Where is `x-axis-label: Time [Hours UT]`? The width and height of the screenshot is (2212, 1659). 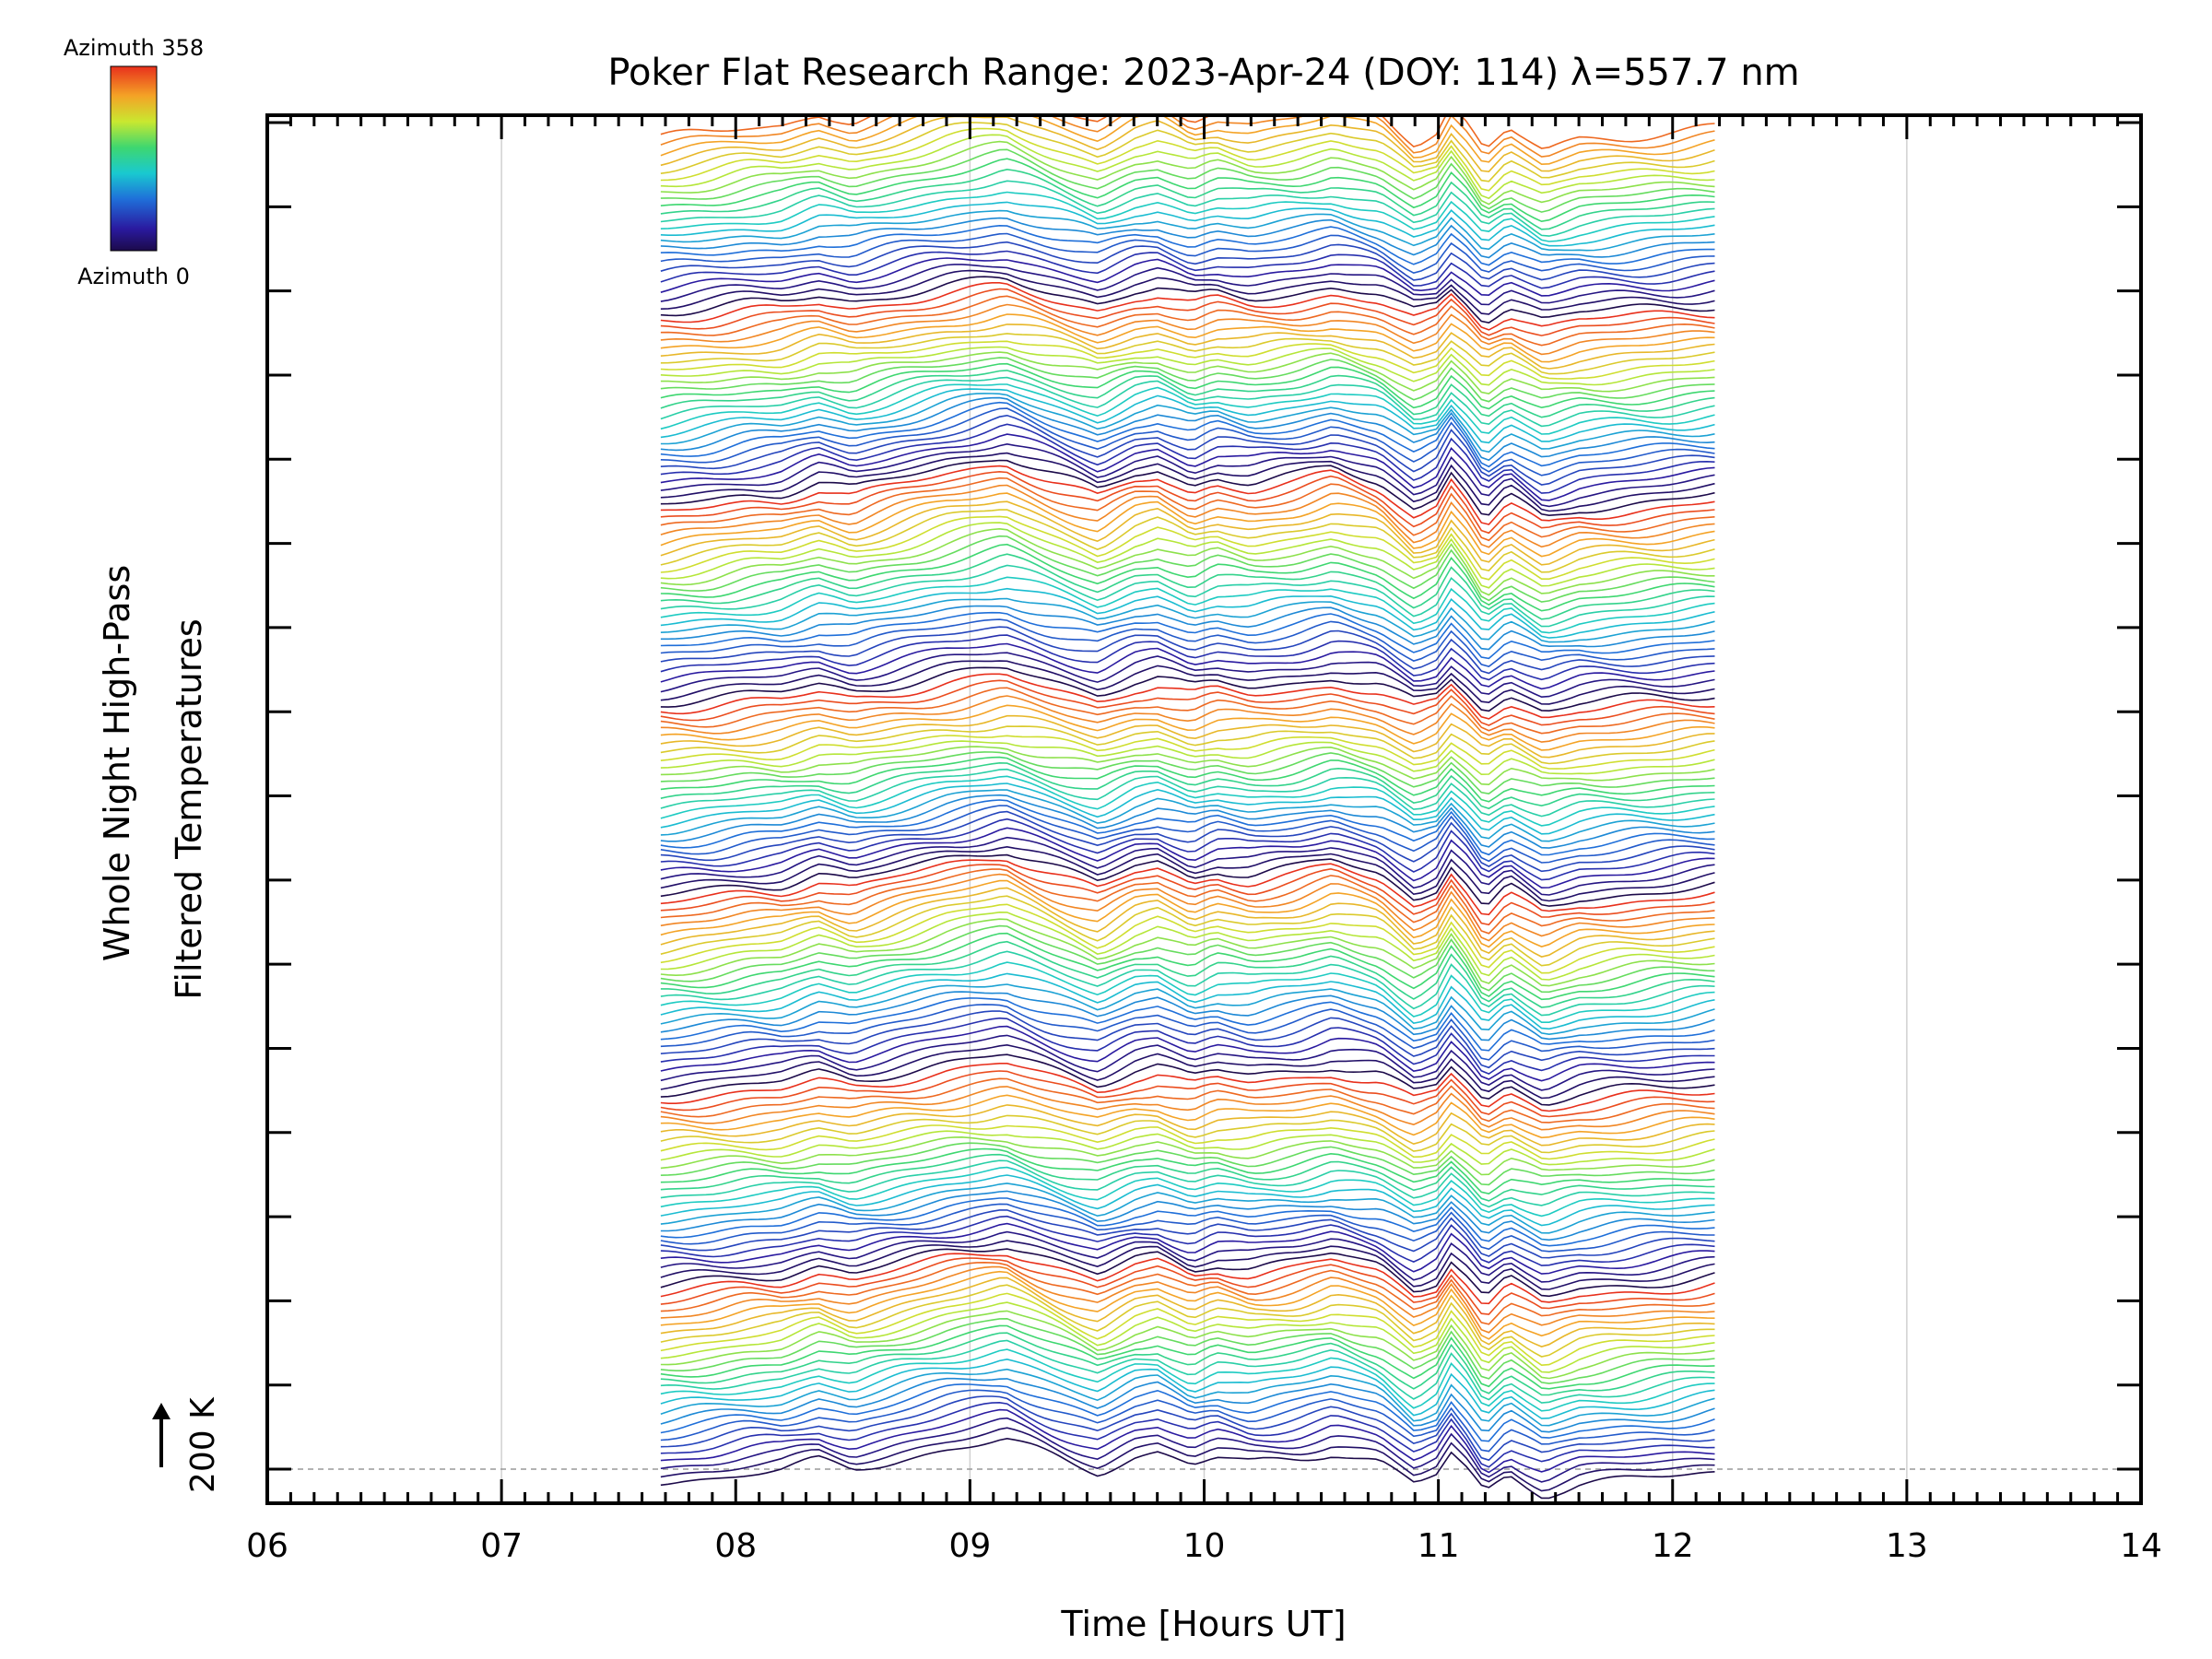 x-axis-label: Time [Hours UT] is located at coordinates (1203, 1624).